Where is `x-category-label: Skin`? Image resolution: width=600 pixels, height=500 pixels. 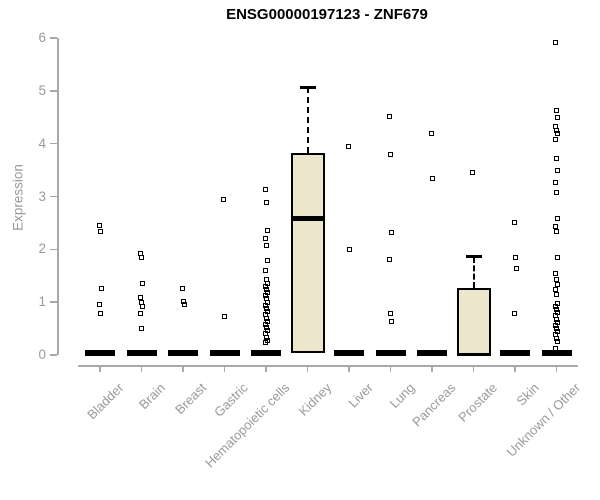
x-category-label: Skin is located at coordinates (527, 394).